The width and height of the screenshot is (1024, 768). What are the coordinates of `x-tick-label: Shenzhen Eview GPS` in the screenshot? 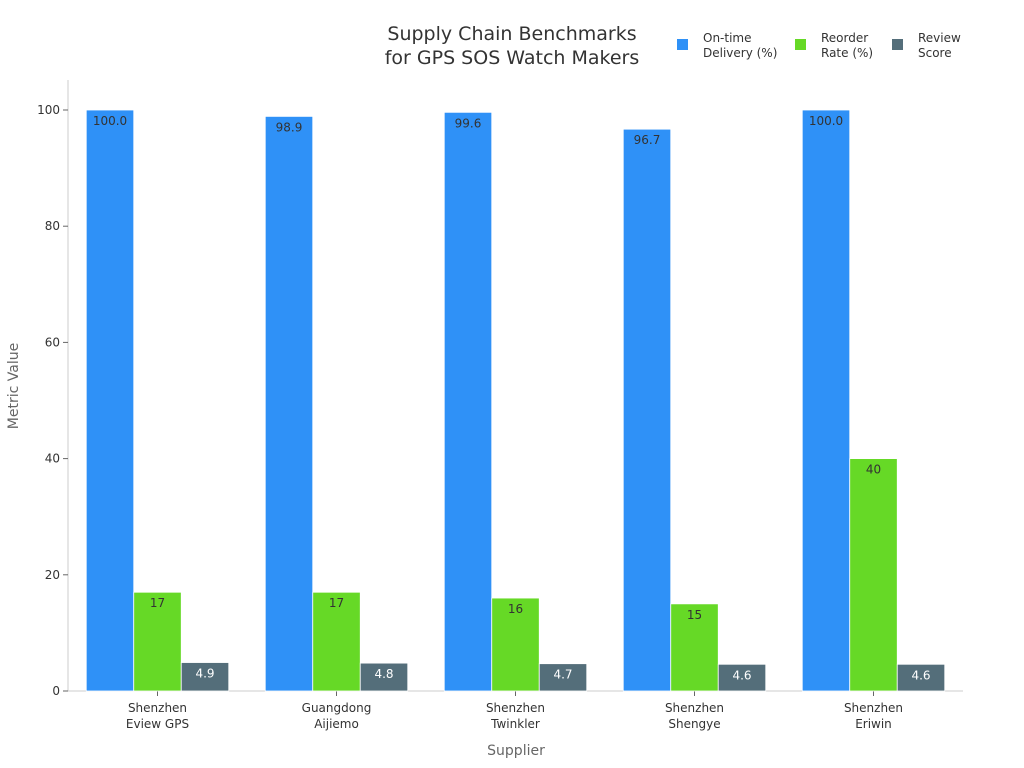 It's located at (157, 716).